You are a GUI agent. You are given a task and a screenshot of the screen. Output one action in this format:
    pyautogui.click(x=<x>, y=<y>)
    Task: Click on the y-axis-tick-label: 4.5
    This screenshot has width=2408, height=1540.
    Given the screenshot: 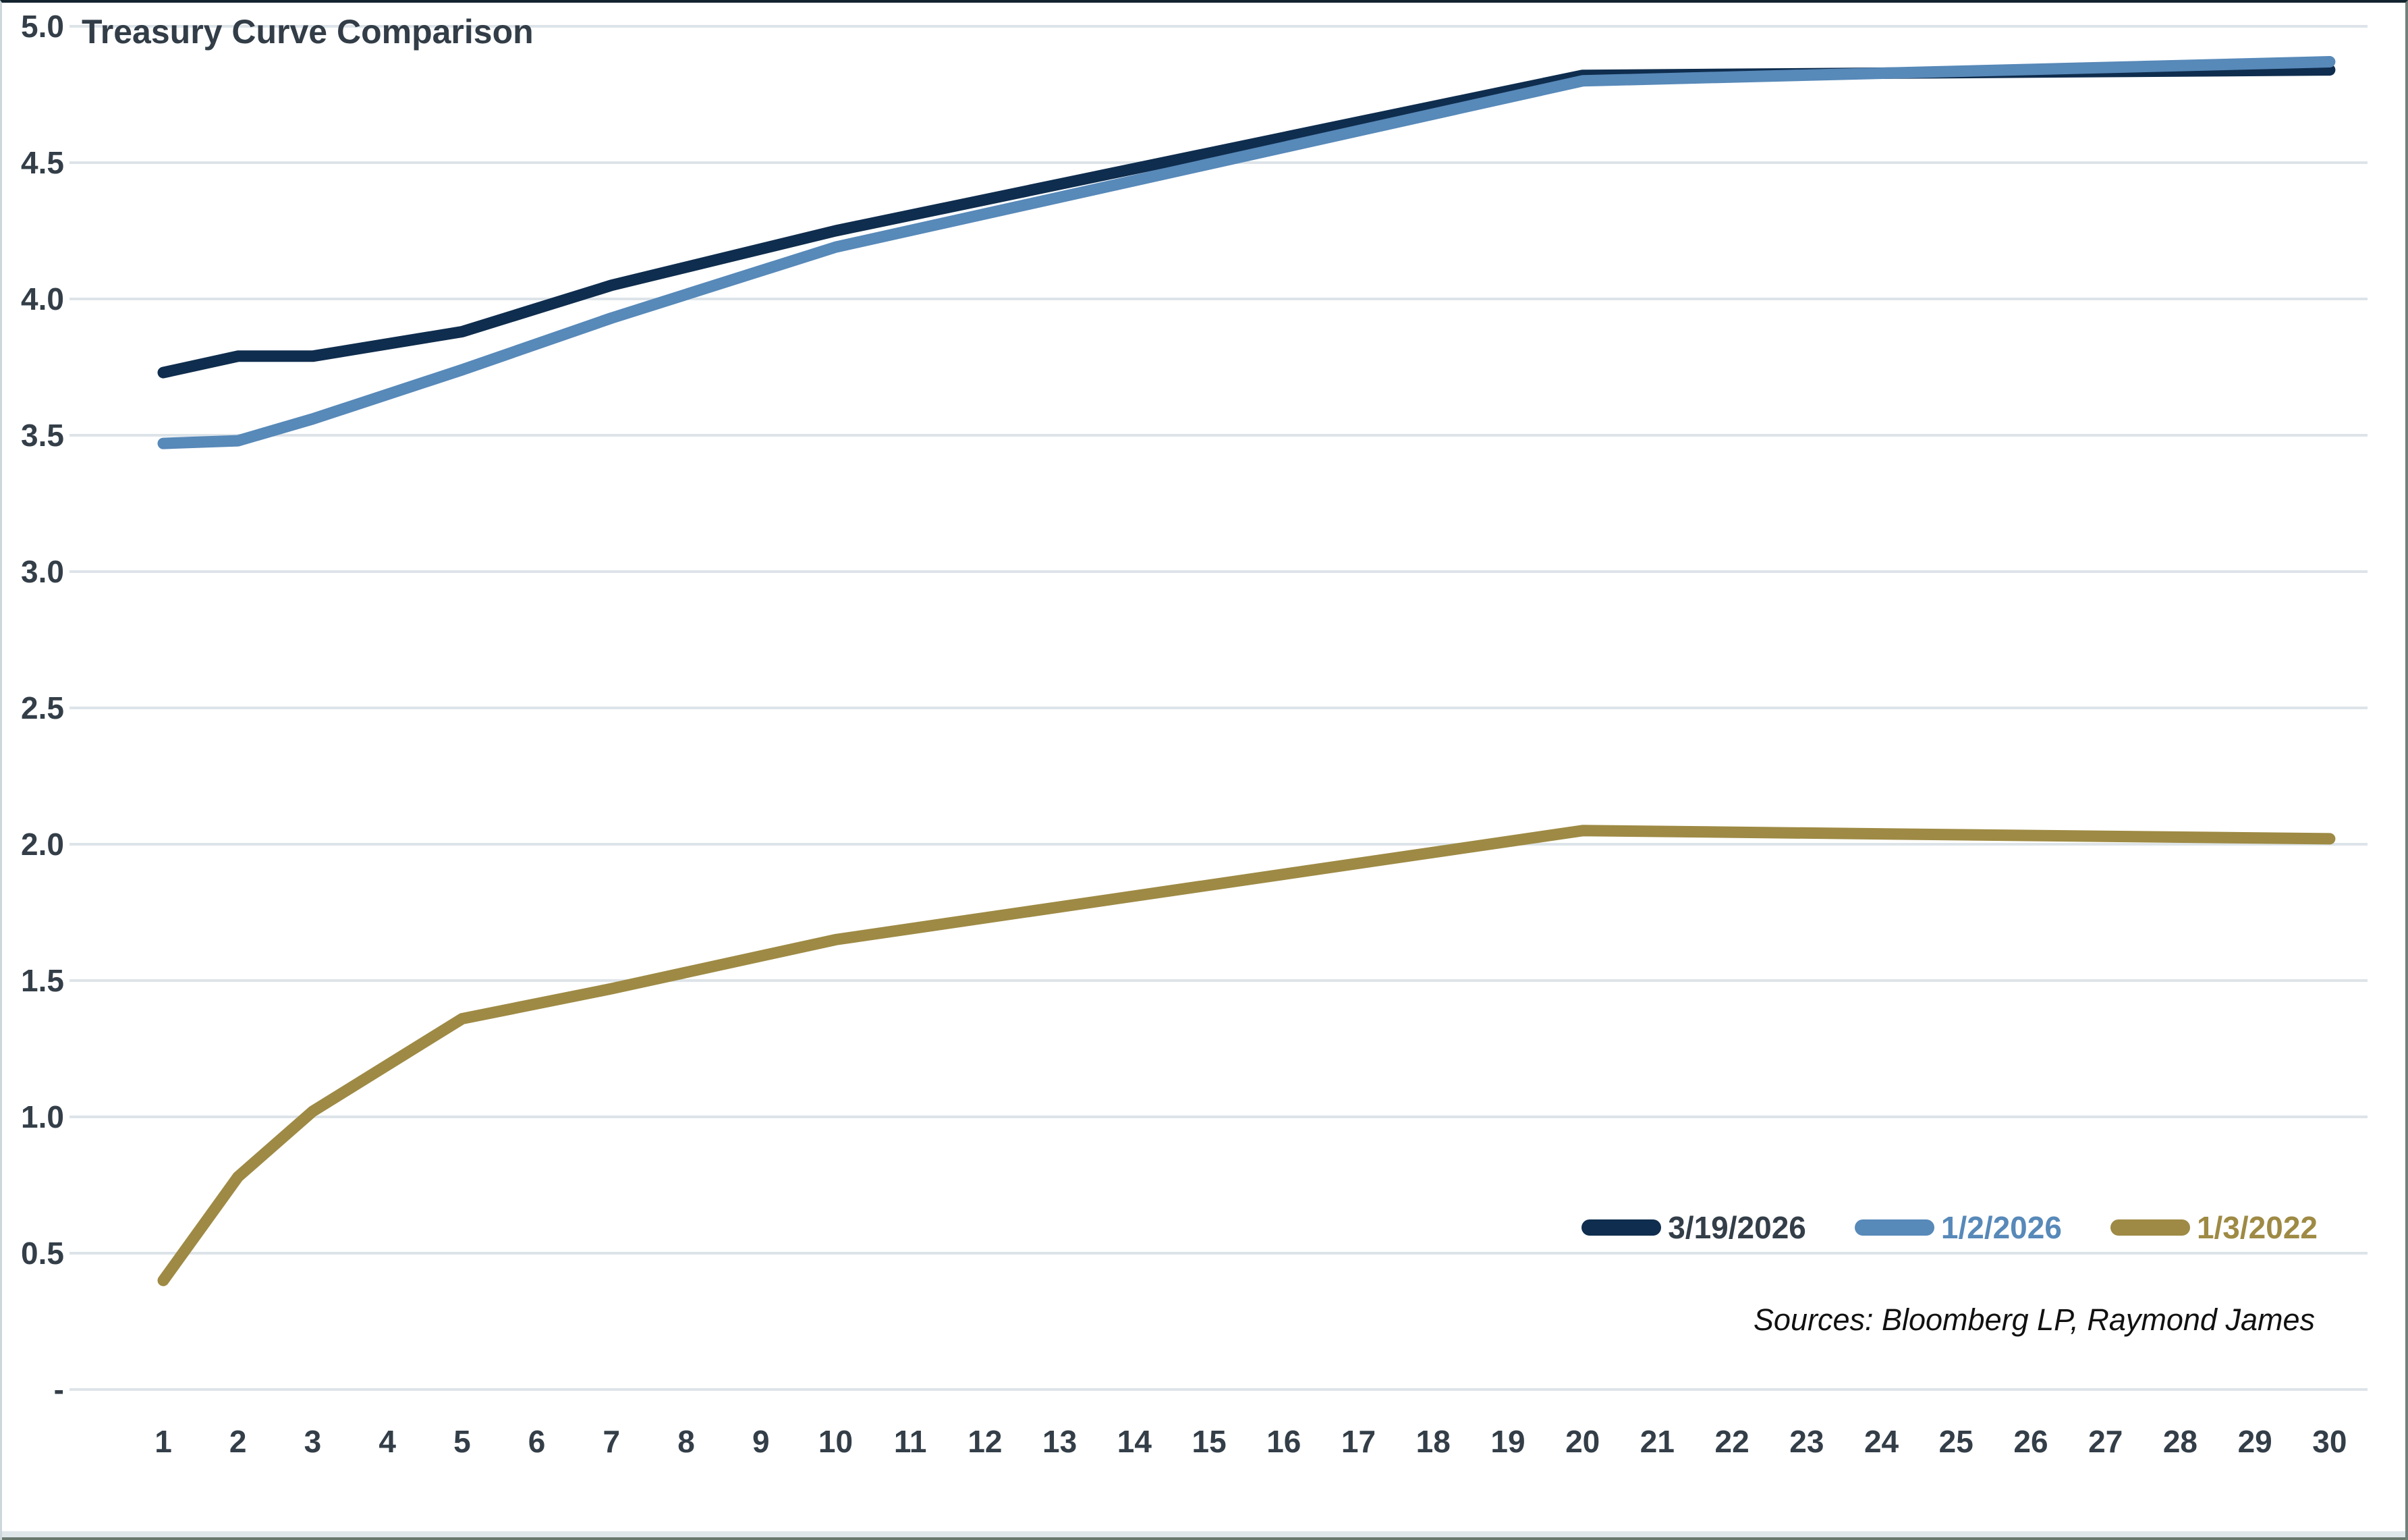 What is the action you would take?
    pyautogui.click(x=42, y=162)
    